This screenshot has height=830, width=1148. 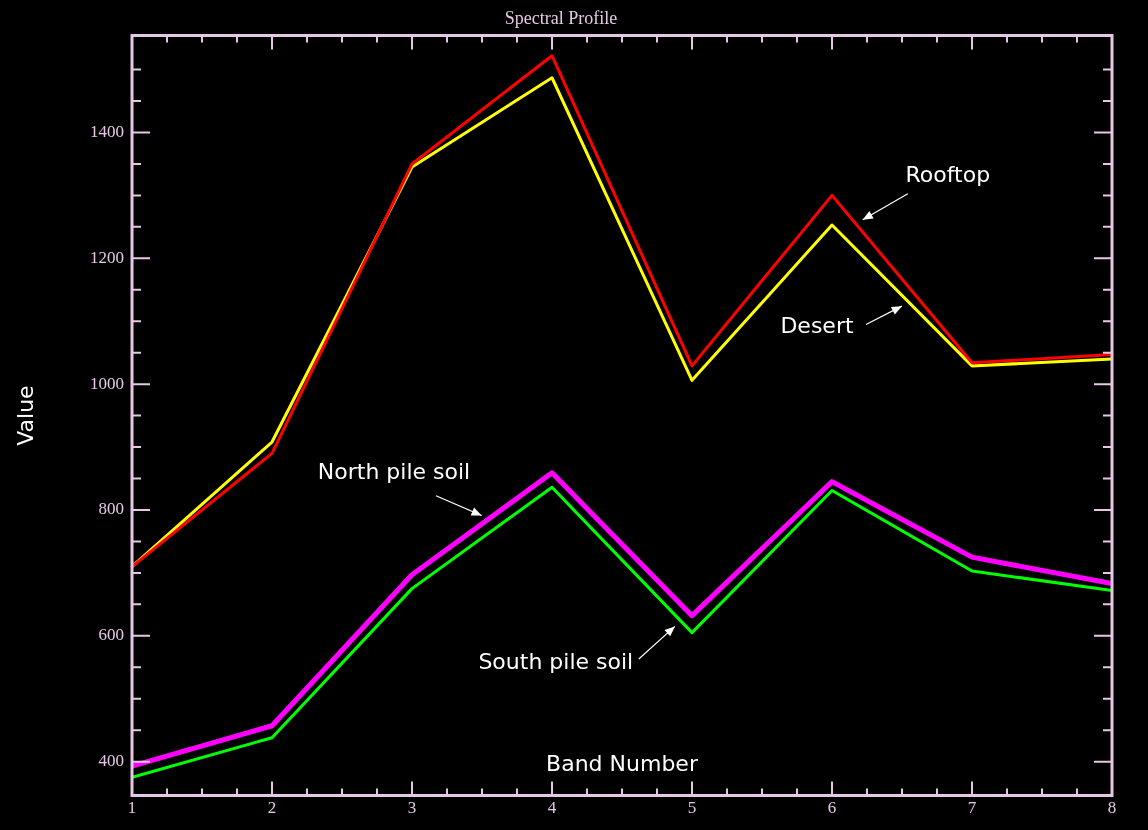 What do you see at coordinates (25, 415) in the screenshot?
I see `y-axis-title: Value` at bounding box center [25, 415].